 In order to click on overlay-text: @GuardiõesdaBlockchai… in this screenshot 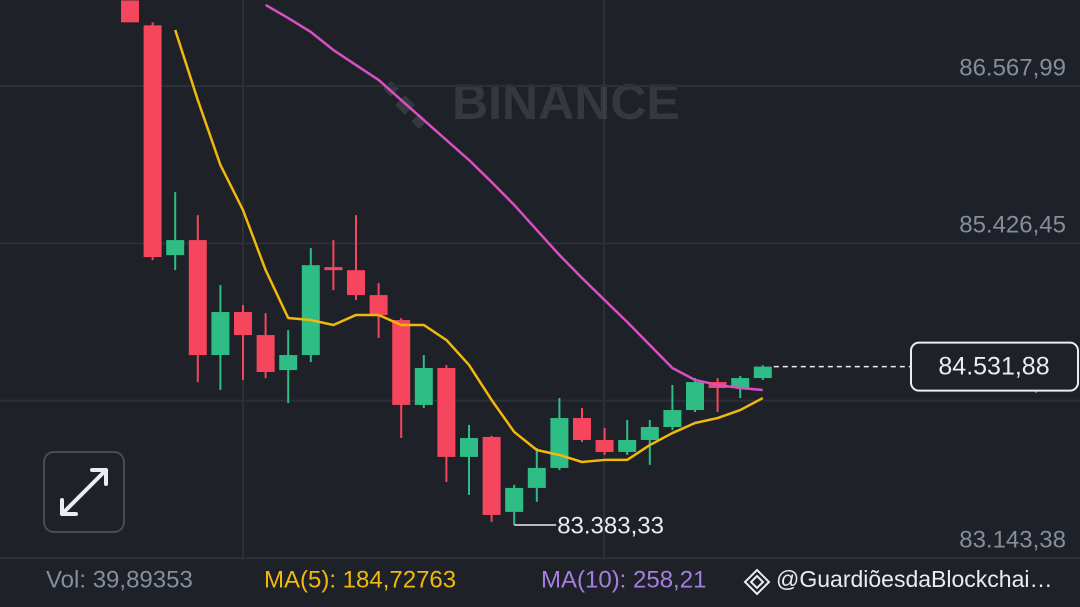, I will do `click(914, 579)`.